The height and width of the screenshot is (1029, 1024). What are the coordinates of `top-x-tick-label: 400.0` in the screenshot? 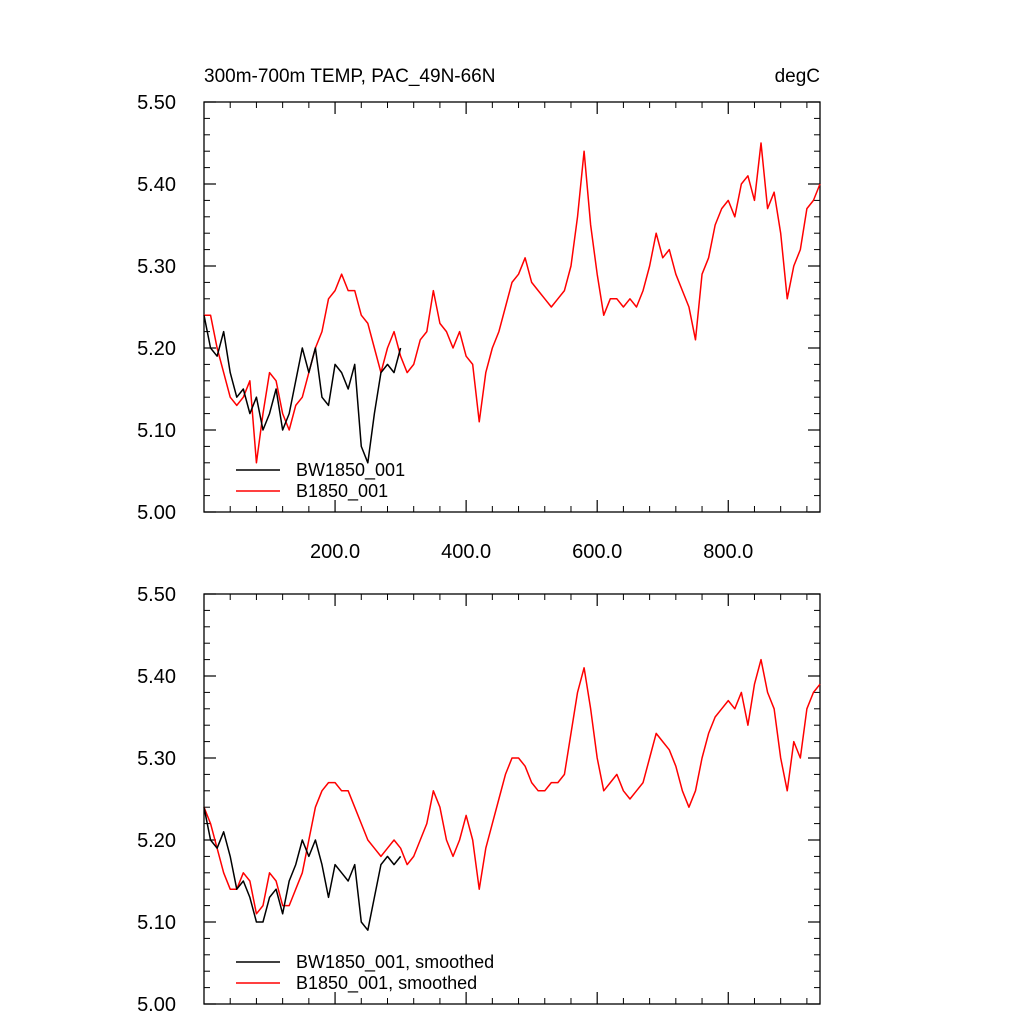 It's located at (466, 552).